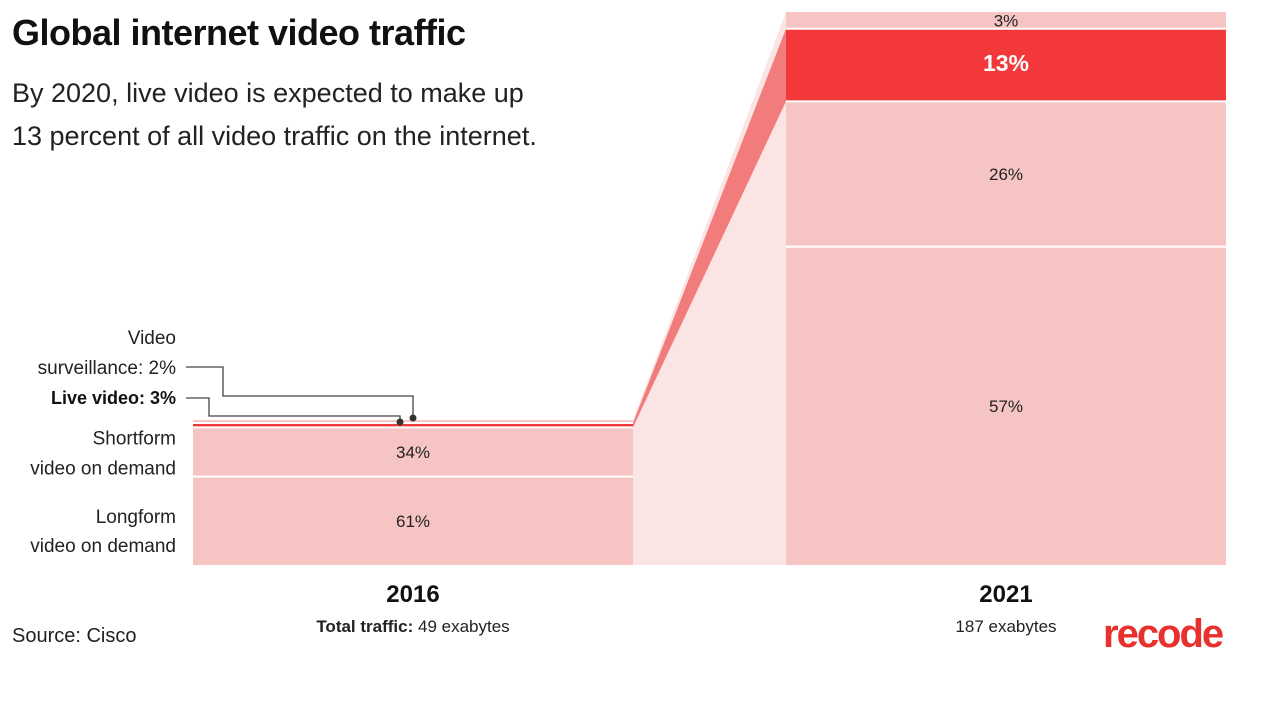 The image size is (1280, 720). I want to click on category-label-2016: 2016, so click(412, 594).